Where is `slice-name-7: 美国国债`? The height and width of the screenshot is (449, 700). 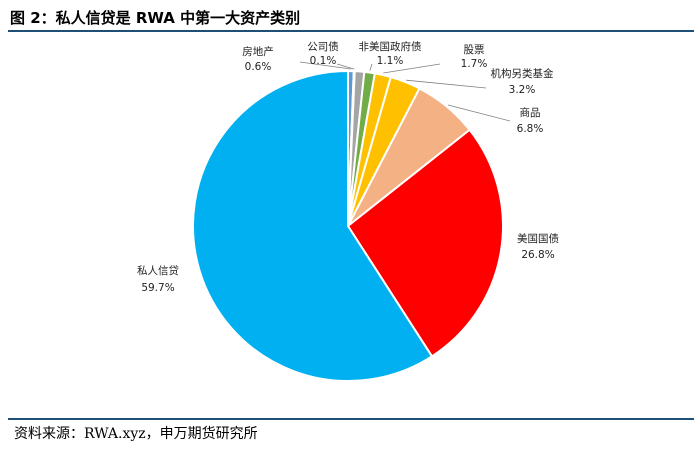 slice-name-7: 美国国债 is located at coordinates (538, 238).